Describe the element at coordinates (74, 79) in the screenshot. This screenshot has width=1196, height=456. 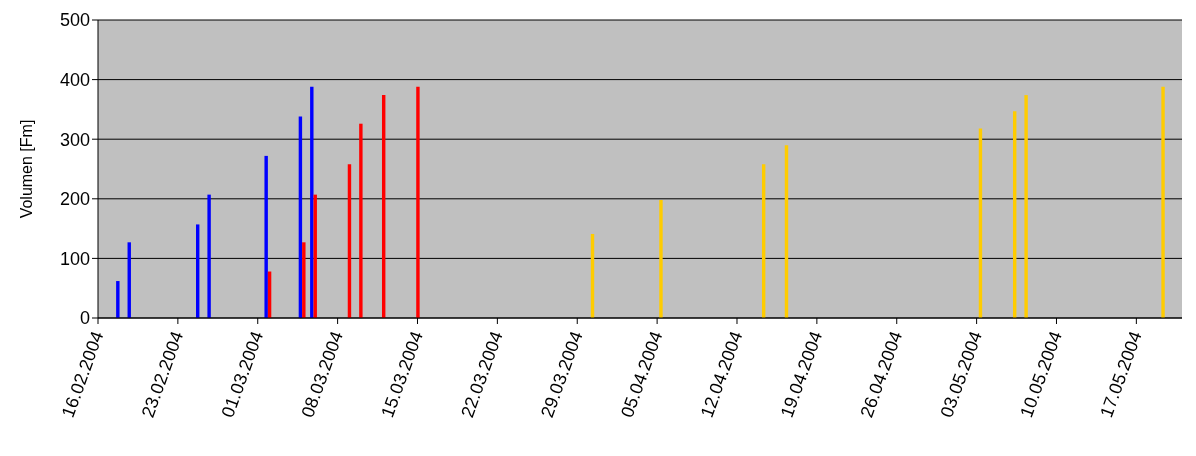
I see `y-tick-label: 400` at that location.